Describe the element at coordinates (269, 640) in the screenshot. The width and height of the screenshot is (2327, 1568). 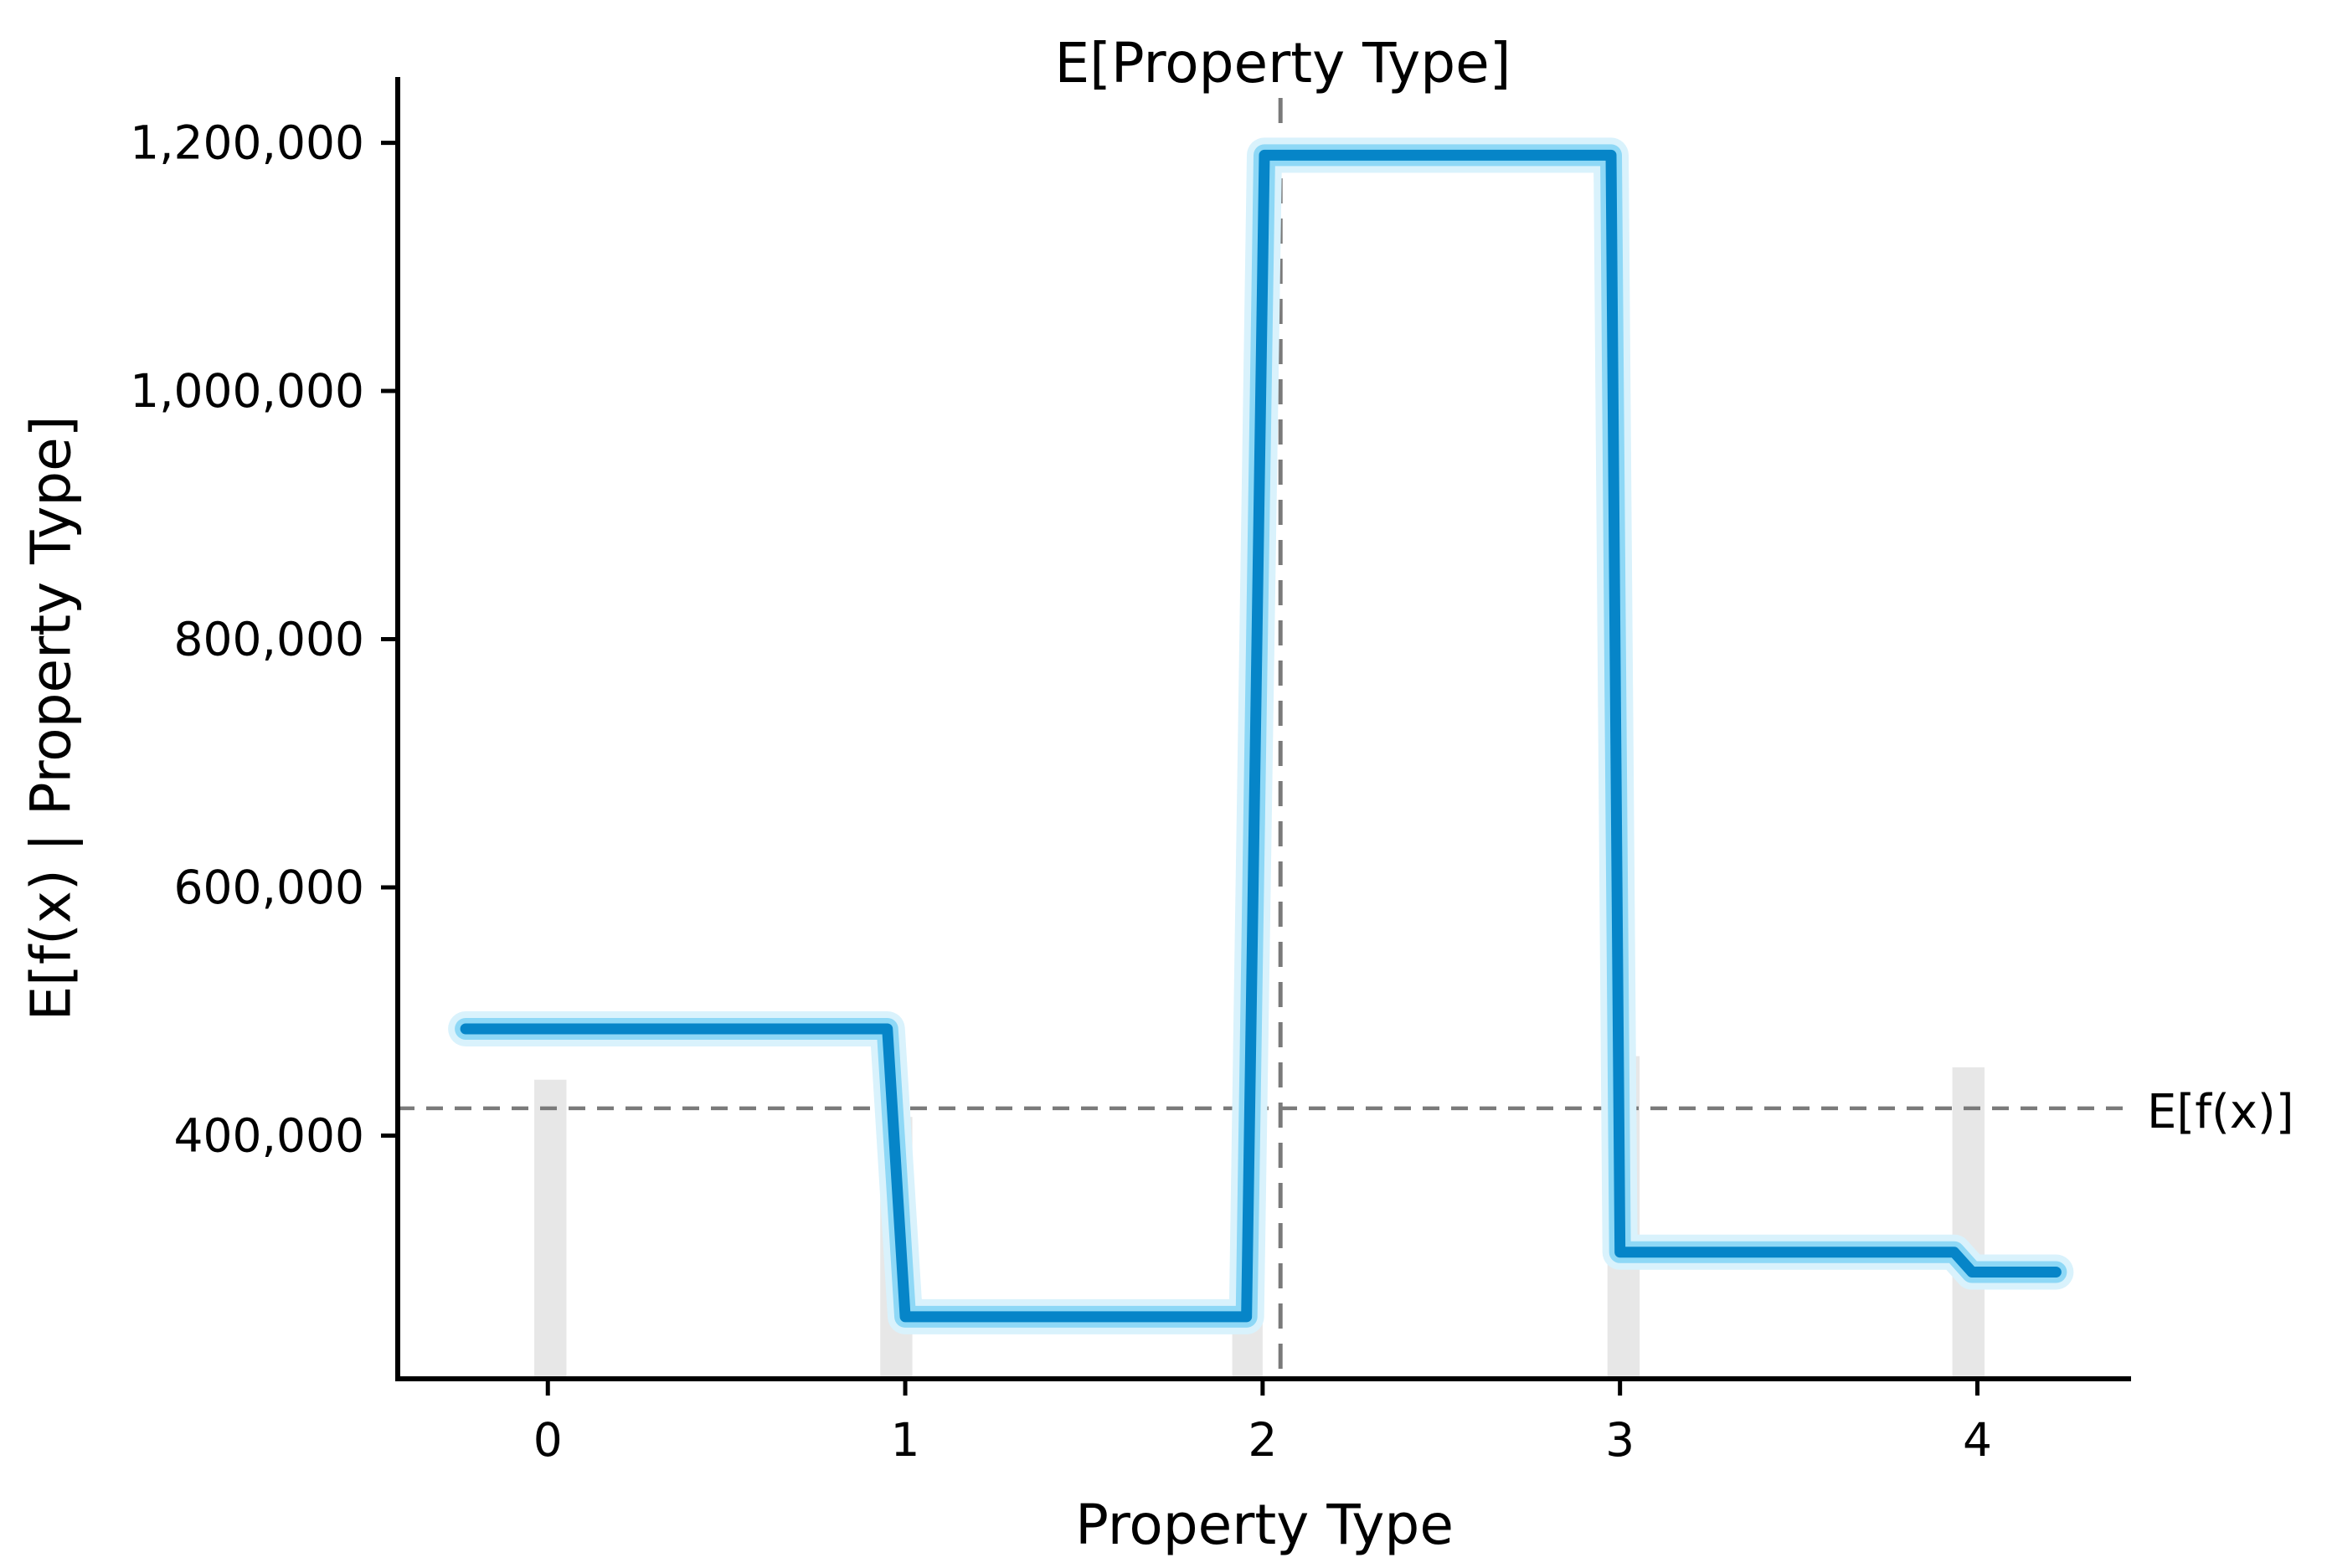
I see `y-tick-label: 800,000` at that location.